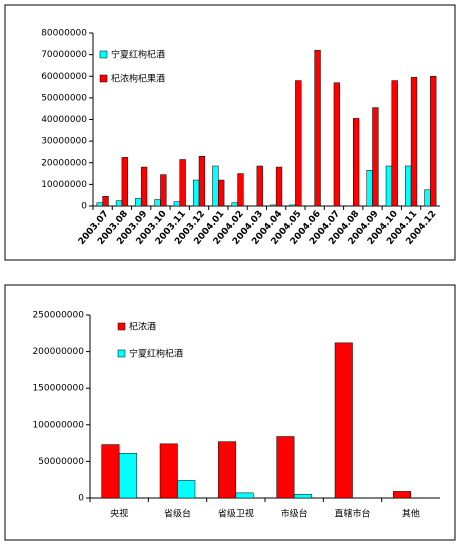  I want to click on x-tick-label: 其他, so click(411, 514).